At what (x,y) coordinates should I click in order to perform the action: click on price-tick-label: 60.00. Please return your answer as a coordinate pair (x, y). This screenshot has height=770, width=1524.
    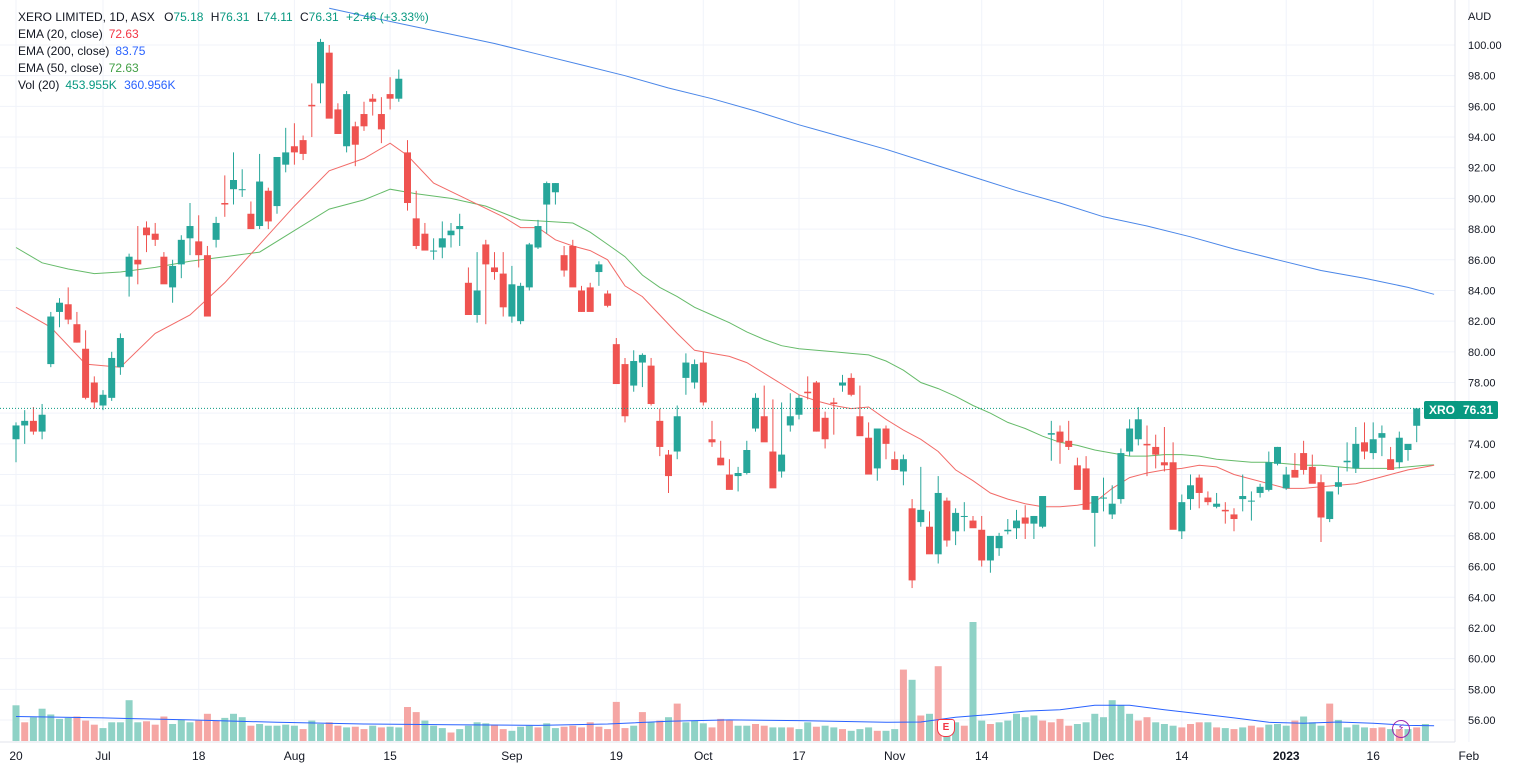
    Looking at the image, I should click on (1482, 660).